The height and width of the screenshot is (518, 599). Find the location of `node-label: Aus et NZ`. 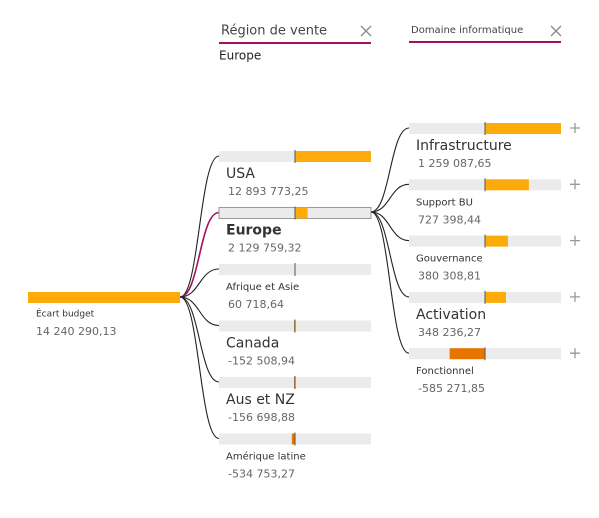

node-label: Aus et NZ is located at coordinates (260, 400).